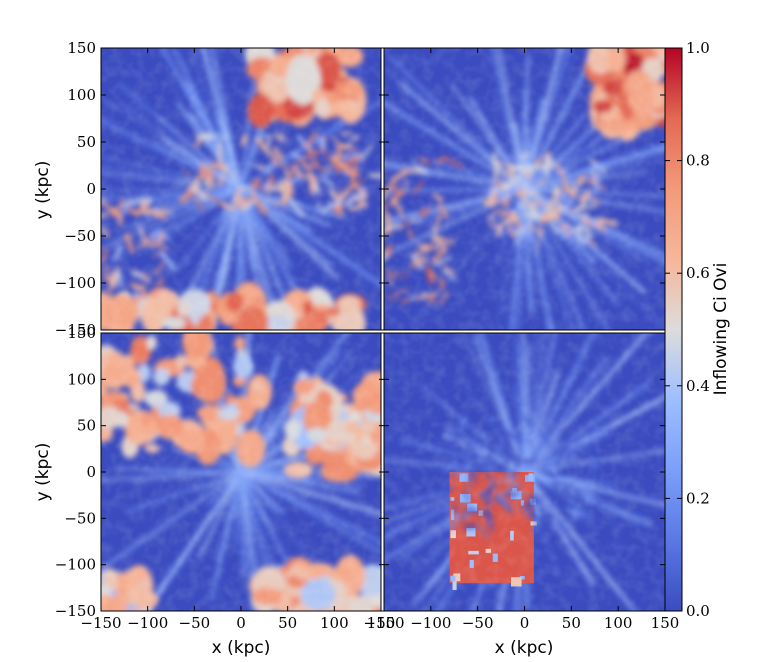 The width and height of the screenshot is (781, 662). I want to click on x-axis-label-left: x (kpc), so click(241, 648).